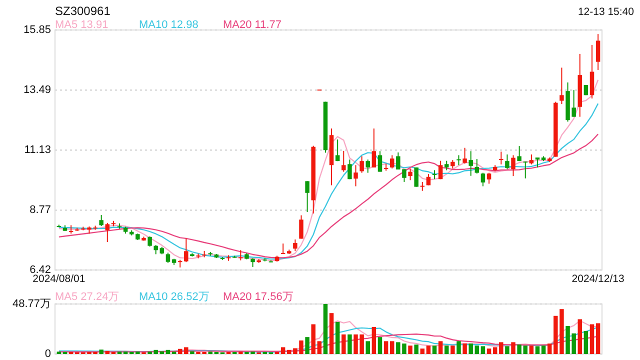 This screenshot has height=360, width=640. I want to click on text: MA5 13.91, so click(81, 24).